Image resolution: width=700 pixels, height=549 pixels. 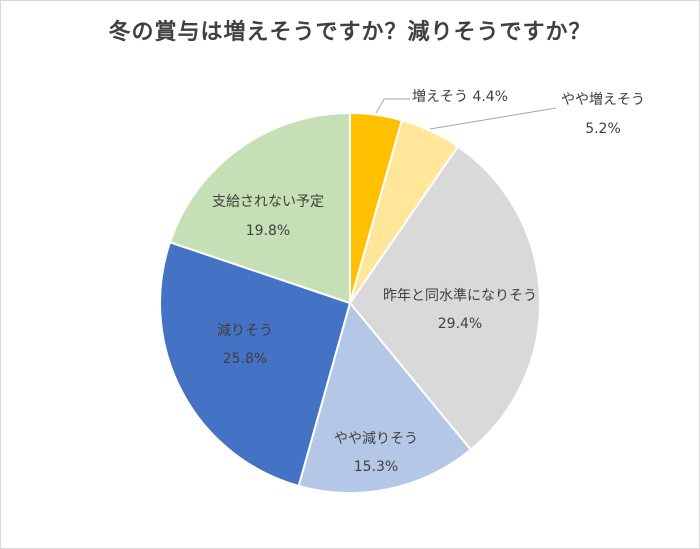 What do you see at coordinates (245, 359) in the screenshot?
I see `slice-value-label: 25.8%` at bounding box center [245, 359].